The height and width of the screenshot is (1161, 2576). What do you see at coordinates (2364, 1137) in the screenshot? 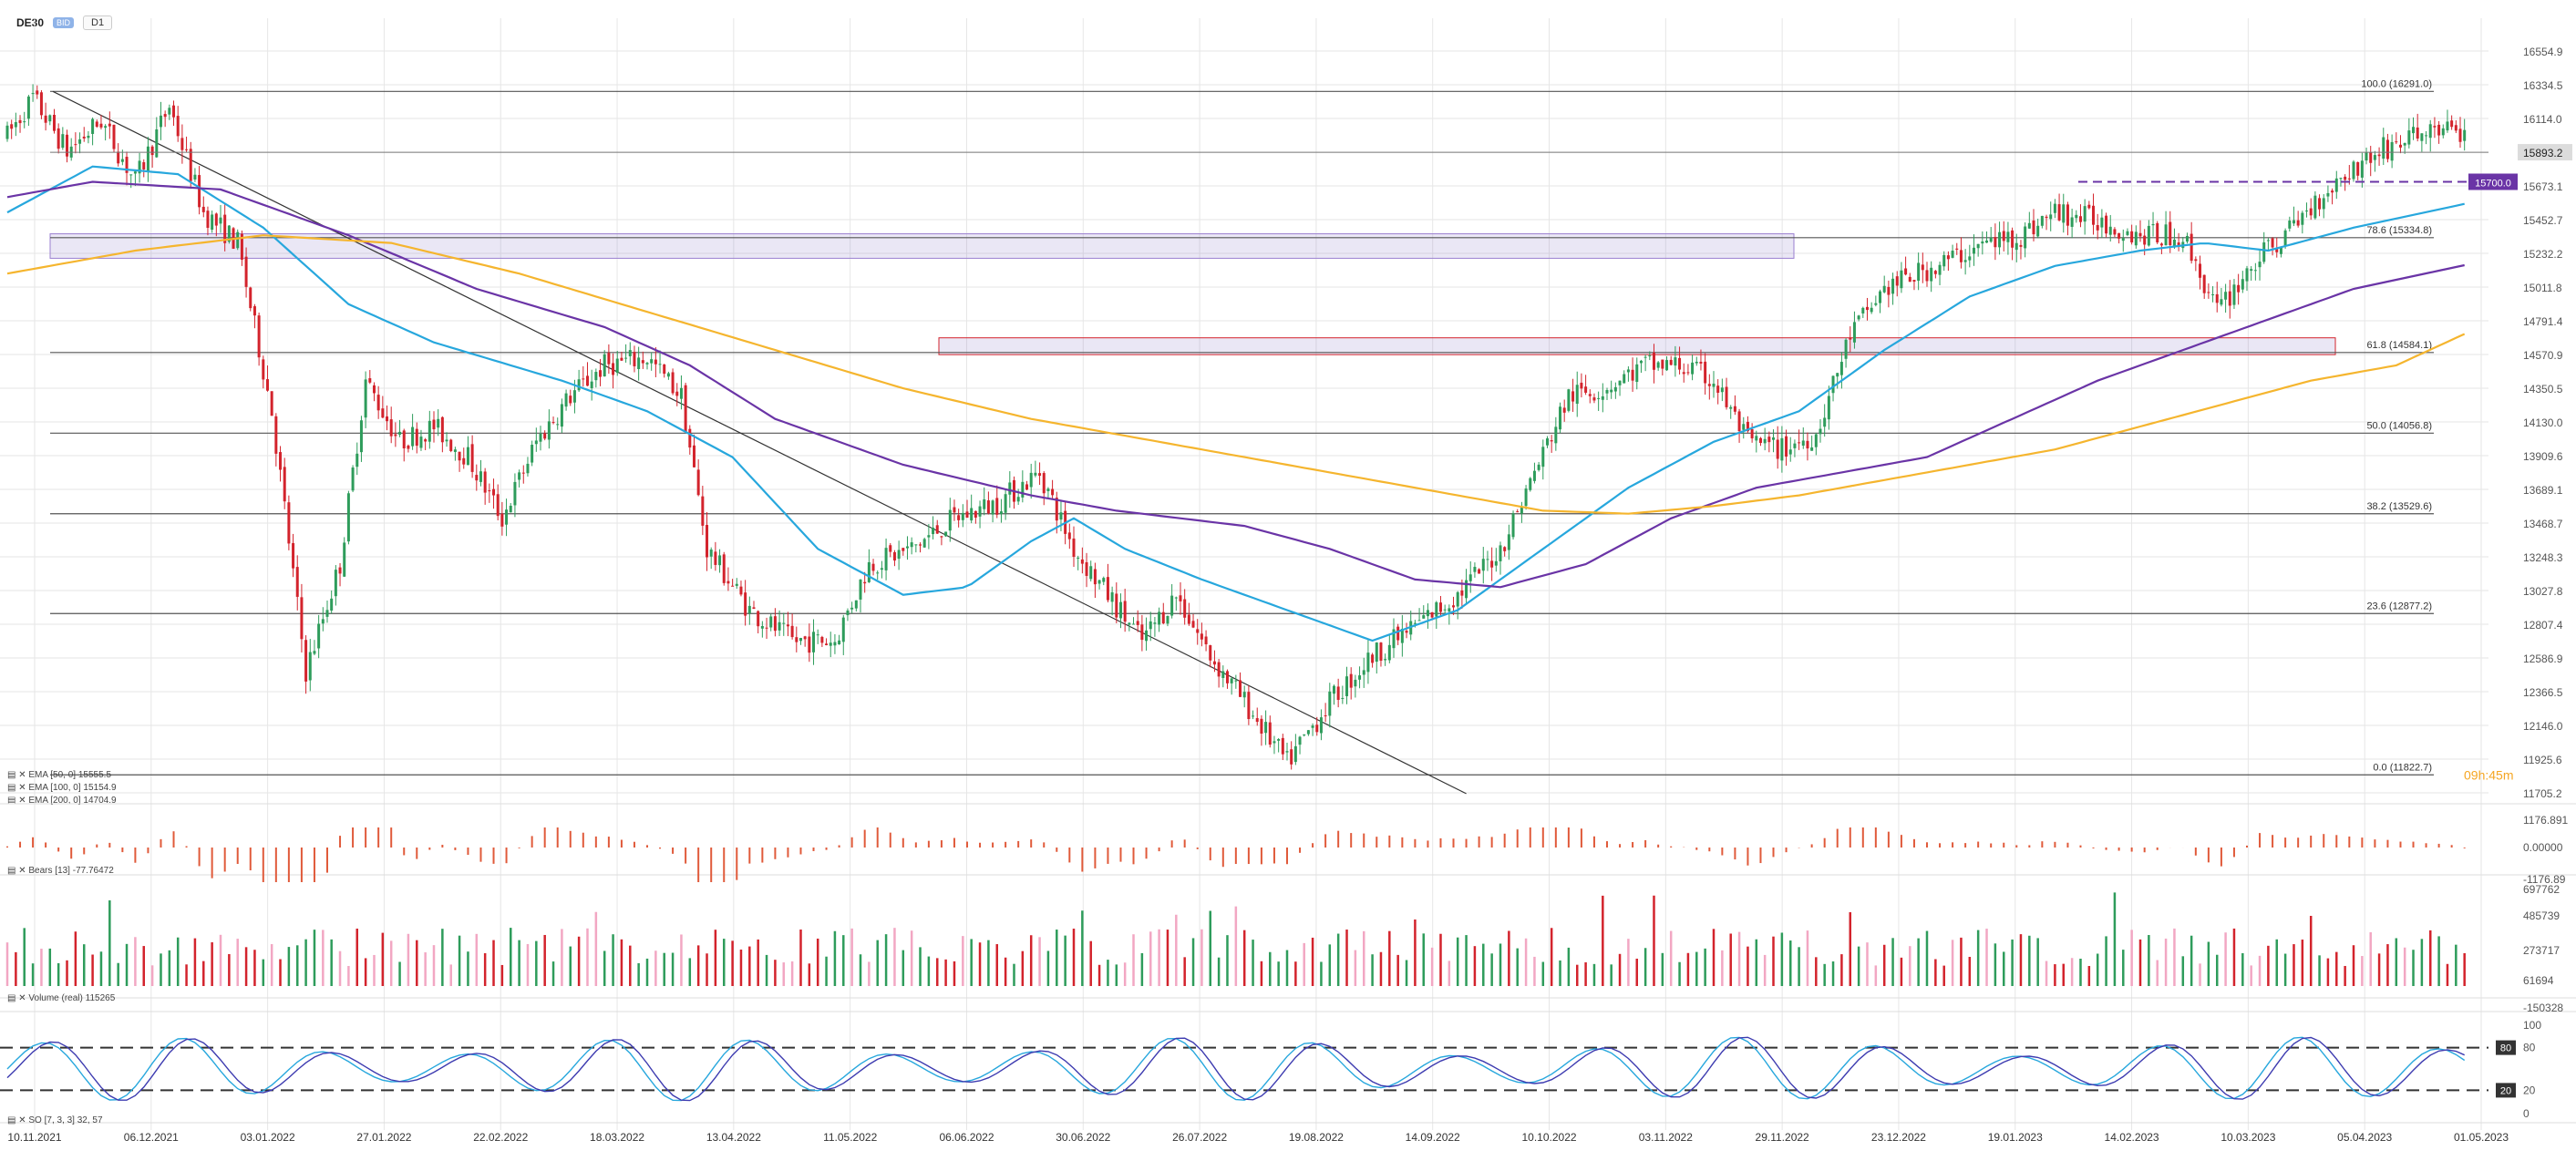
I see `x-tick-label: 05.04.2023` at bounding box center [2364, 1137].